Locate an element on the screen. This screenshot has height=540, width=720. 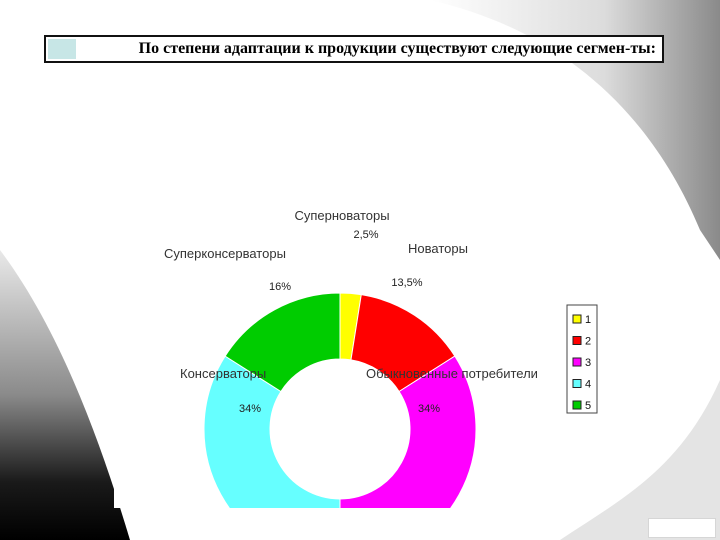
left-dark-swoosh is located at coordinates (65, 395).